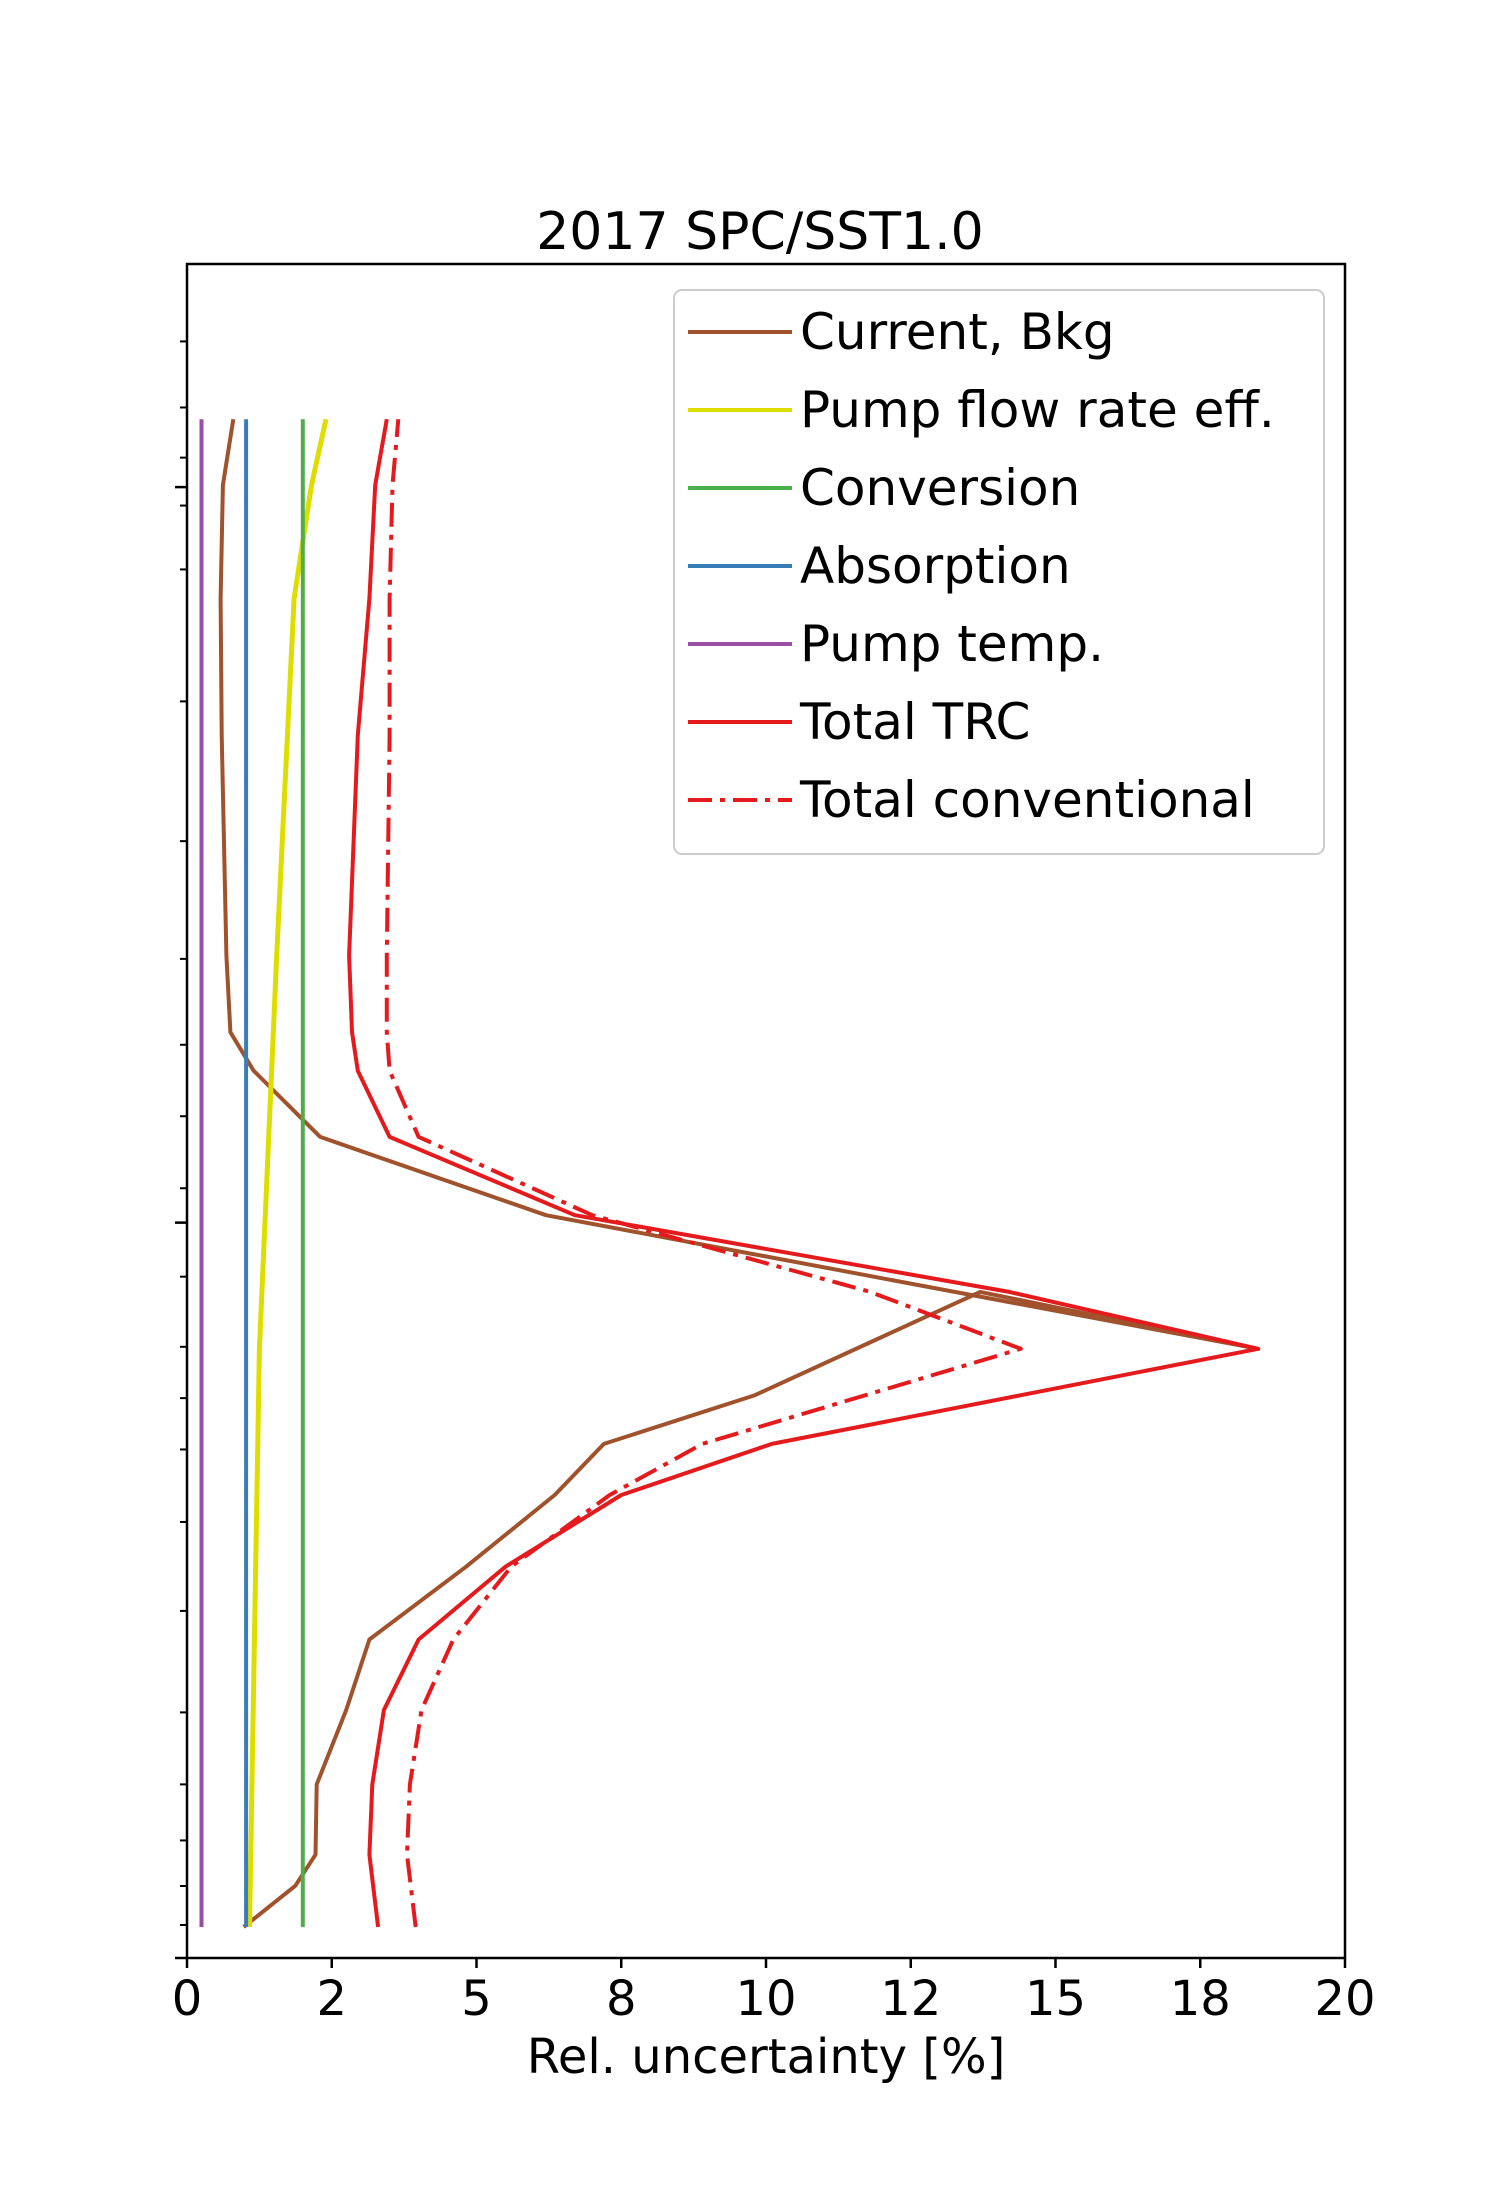 This screenshot has height=2200, width=1500. What do you see at coordinates (1200, 1999) in the screenshot?
I see `x-tick-label: 18` at bounding box center [1200, 1999].